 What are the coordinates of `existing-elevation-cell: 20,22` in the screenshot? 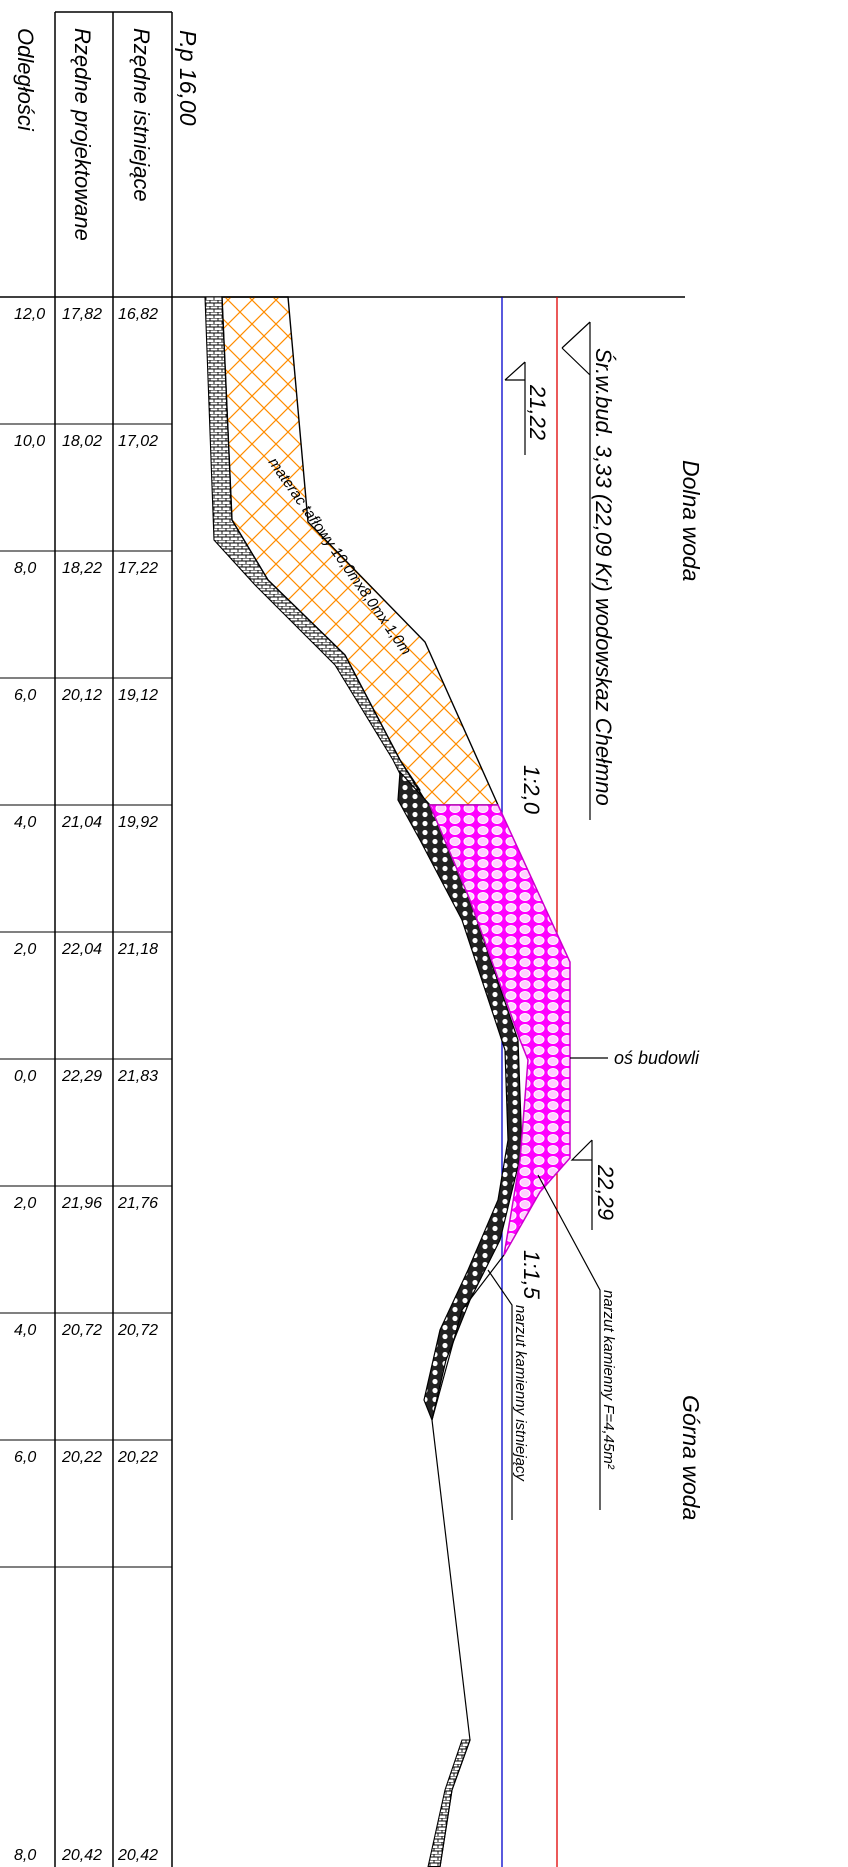 It's located at (137, 1457).